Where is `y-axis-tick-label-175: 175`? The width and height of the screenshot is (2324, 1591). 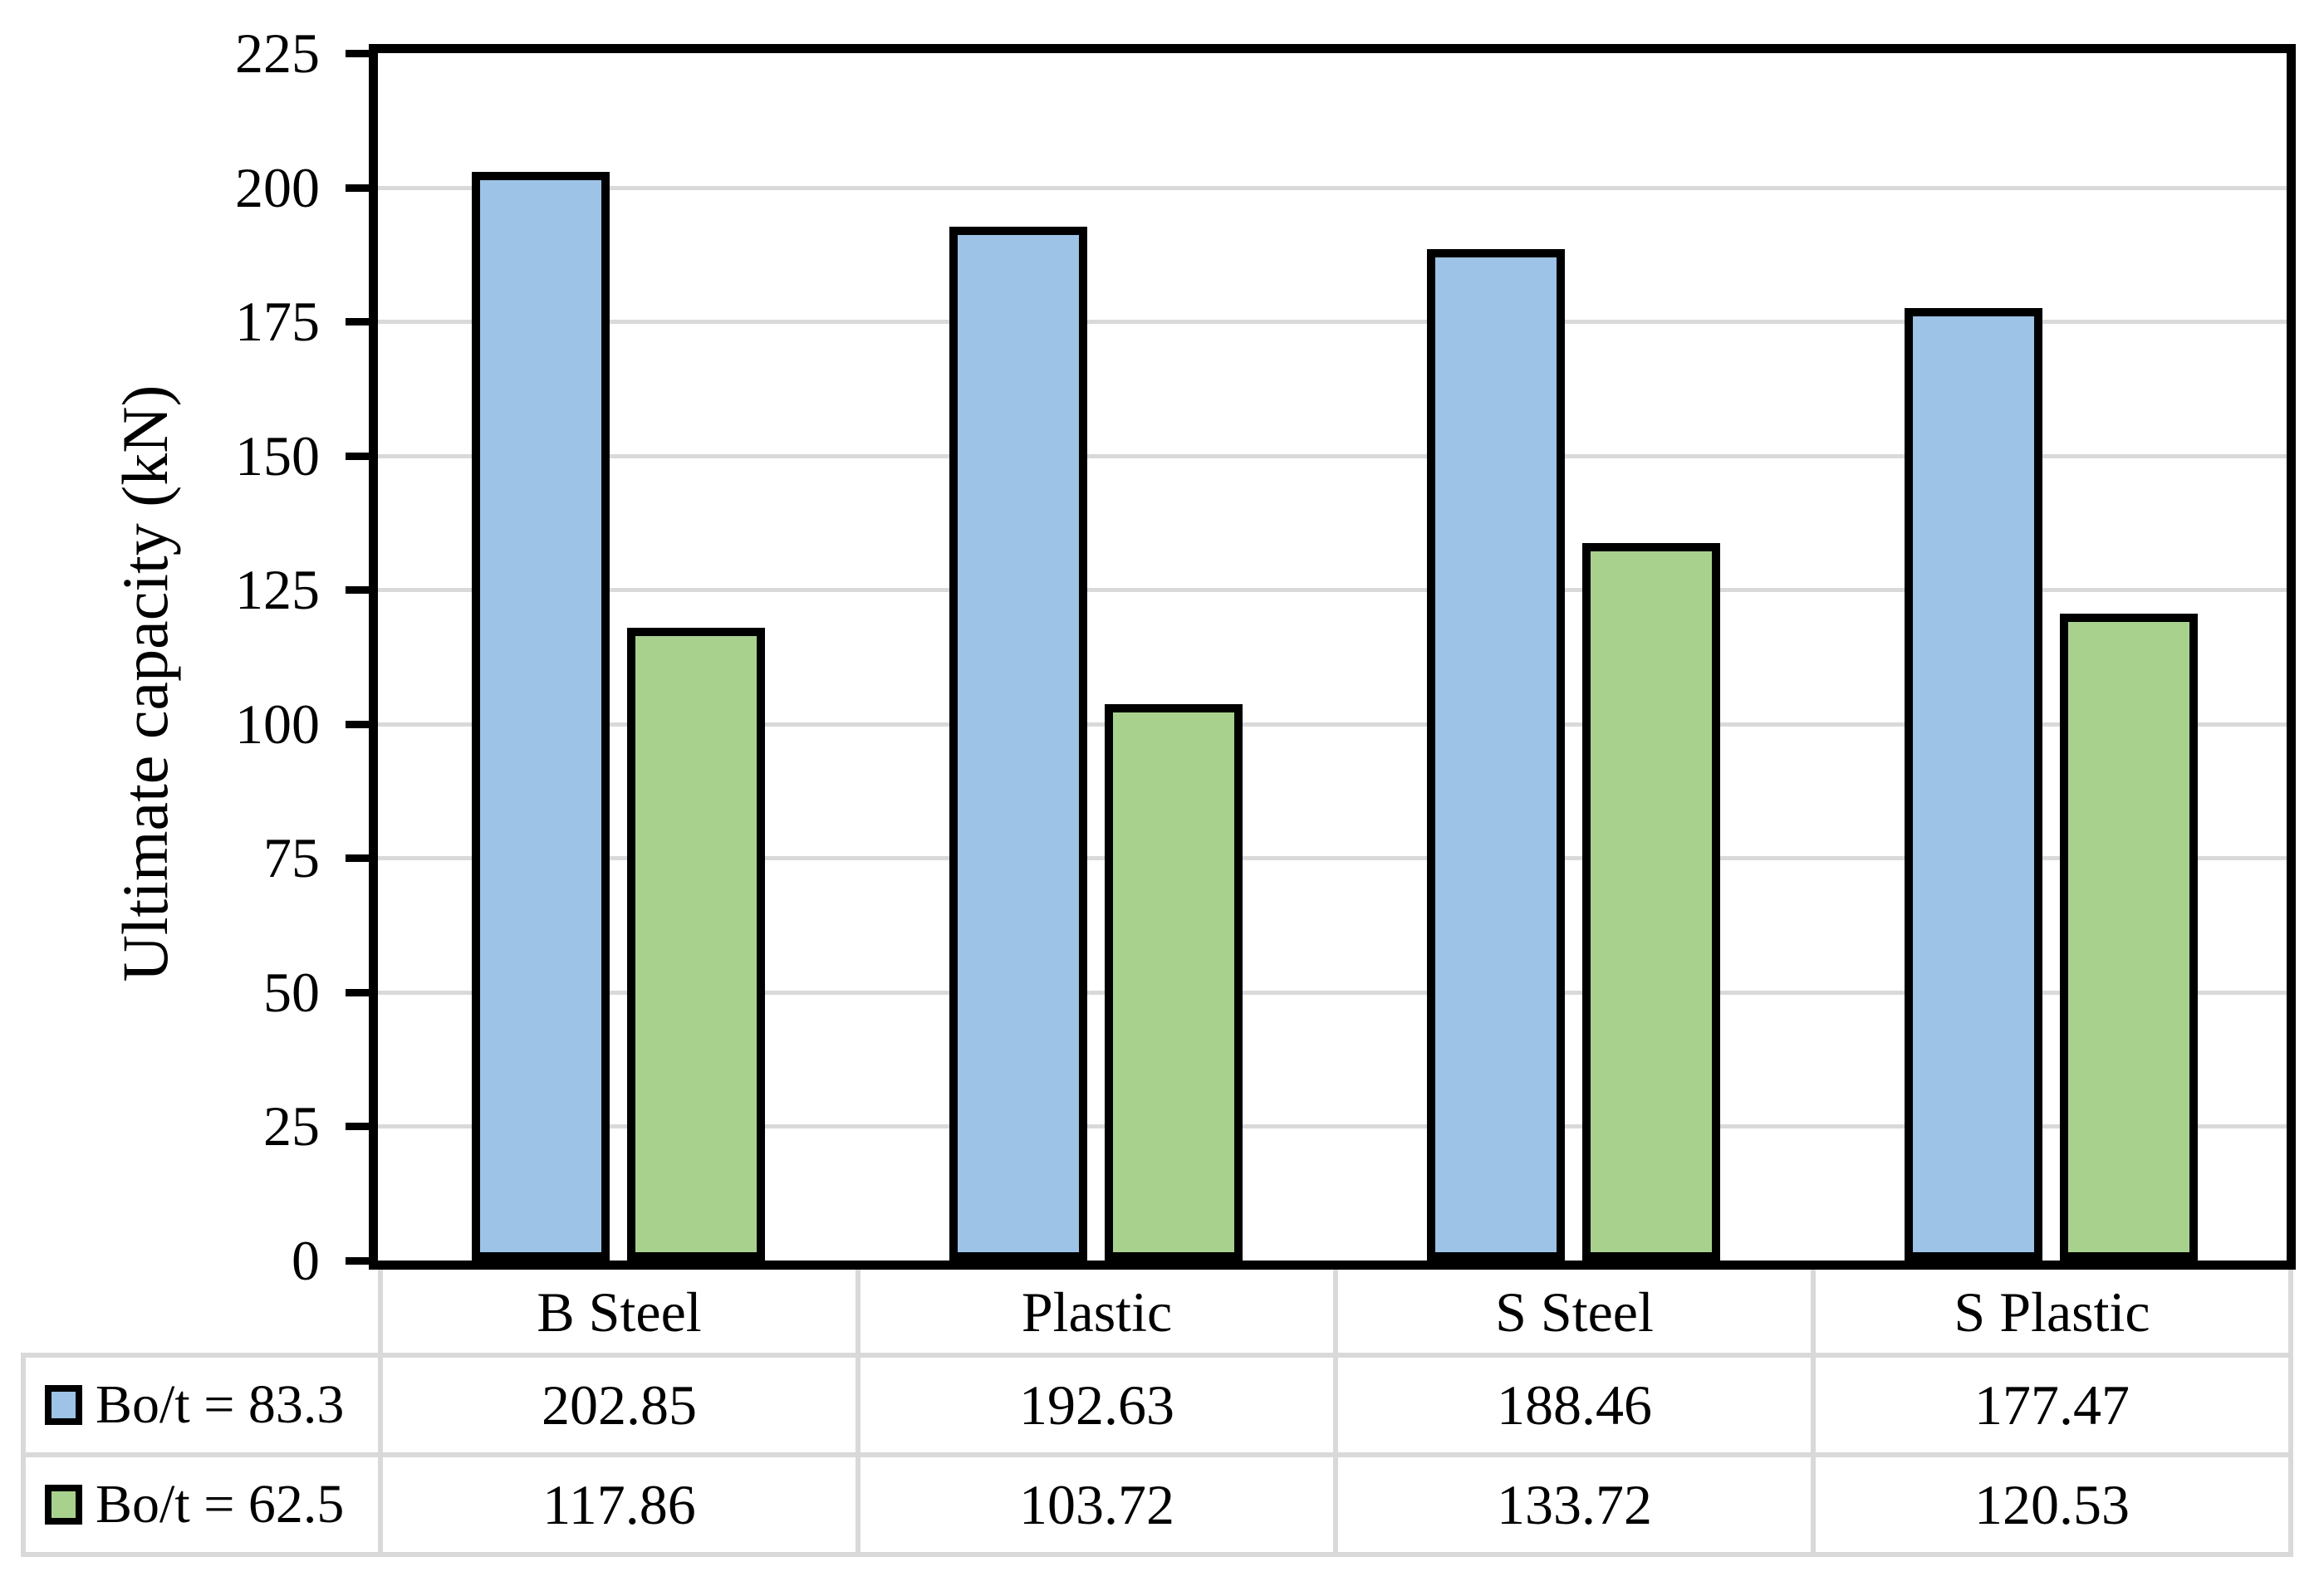 y-axis-tick-label-175: 175 is located at coordinates (277, 321).